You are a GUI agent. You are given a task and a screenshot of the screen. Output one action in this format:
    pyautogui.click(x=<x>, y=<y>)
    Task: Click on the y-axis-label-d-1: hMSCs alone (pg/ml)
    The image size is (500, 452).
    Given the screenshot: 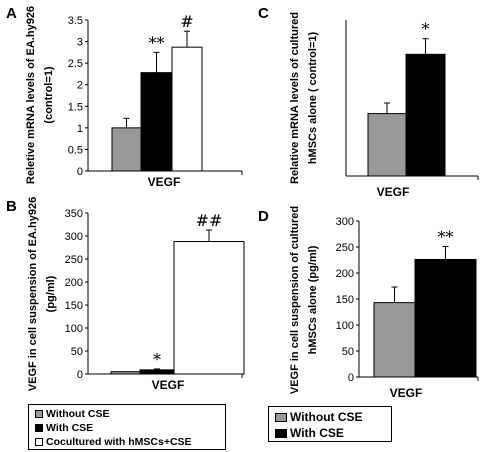 What is the action you would take?
    pyautogui.click(x=313, y=299)
    